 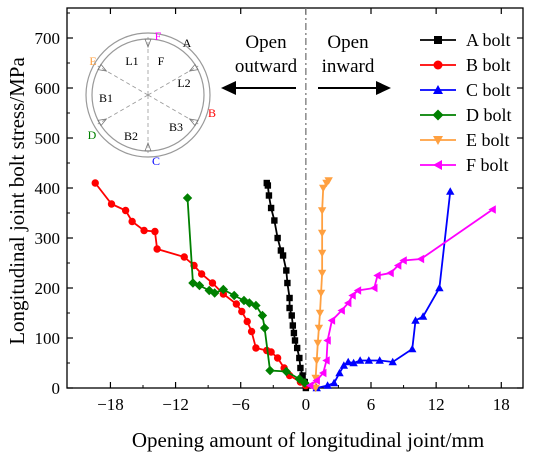 I want to click on bolt-layout-diagram: F A E L1 F L2 B1 B B3 D B2 C, so click(x=150, y=98).